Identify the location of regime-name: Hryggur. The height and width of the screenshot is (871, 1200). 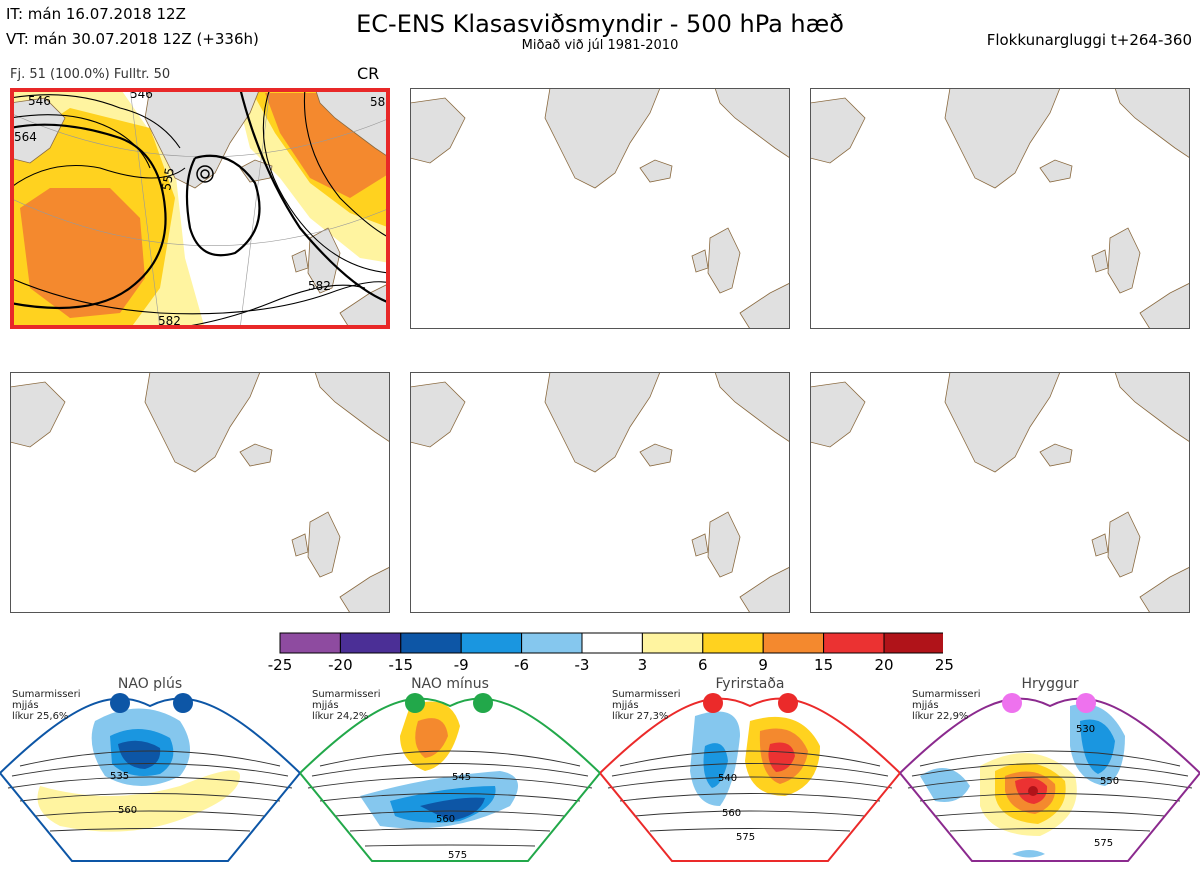
(1050, 684).